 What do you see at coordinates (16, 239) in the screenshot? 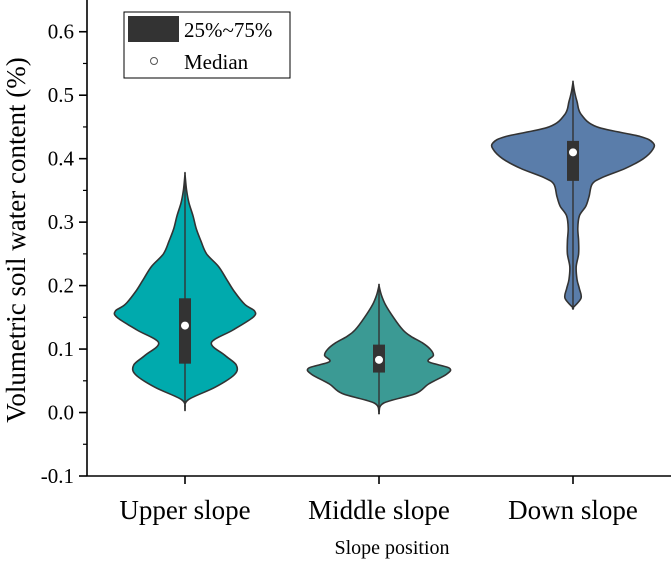
I see `y-axis-title: Volumetric soil water content (%)` at bounding box center [16, 239].